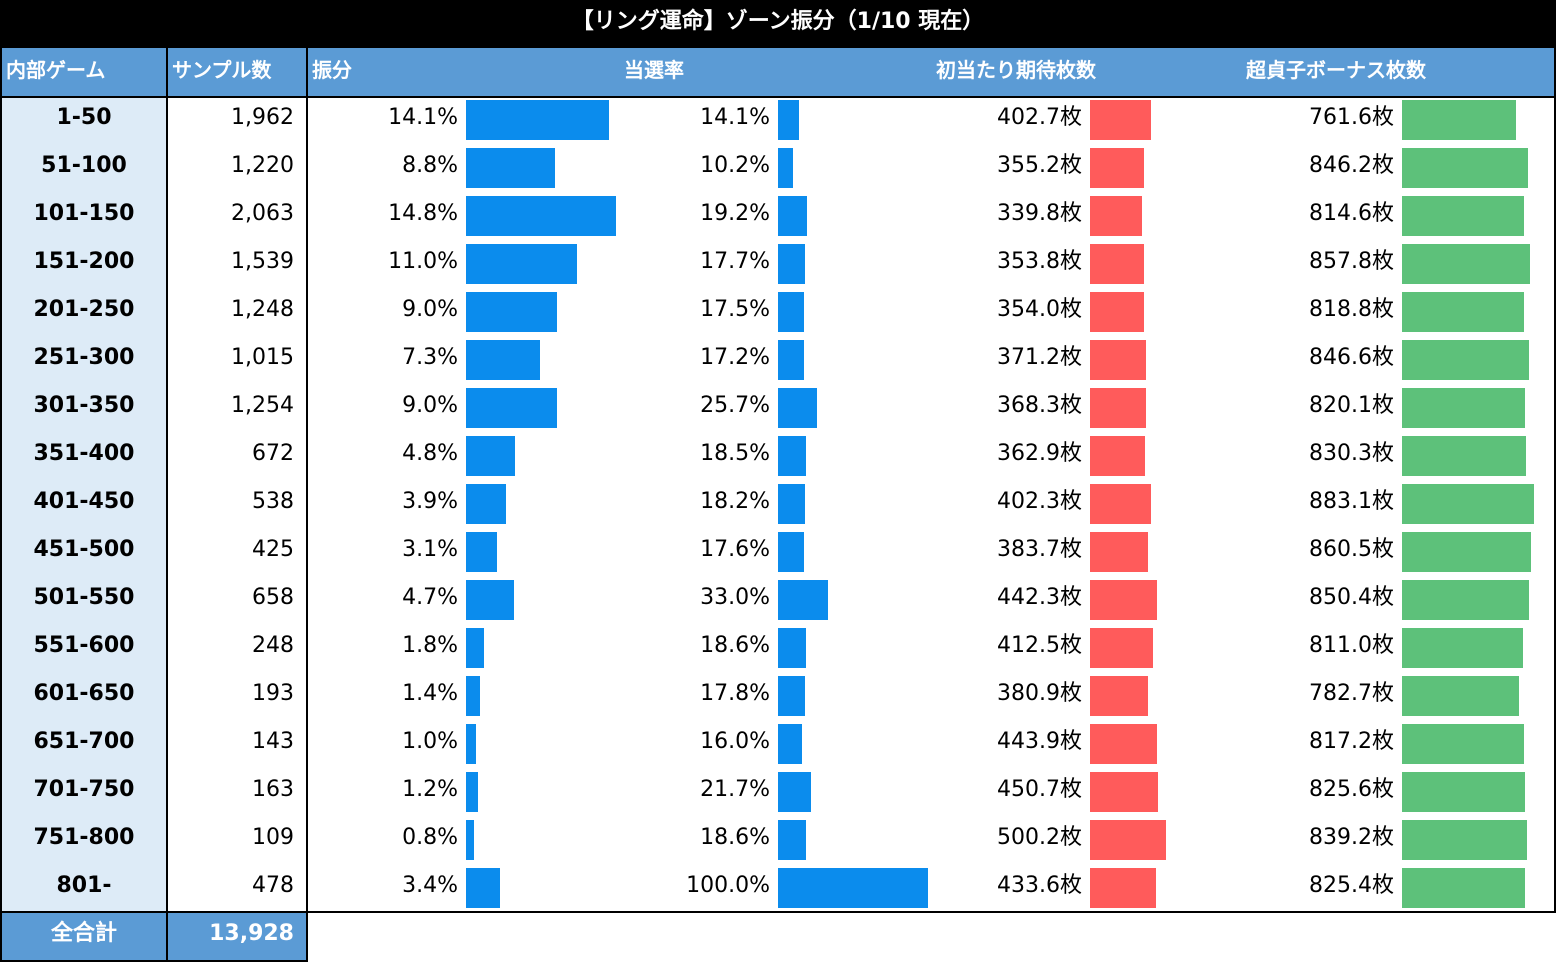 The width and height of the screenshot is (1556, 962). What do you see at coordinates (735, 597) in the screenshot?
I see `win-rate-value: 33.0%` at bounding box center [735, 597].